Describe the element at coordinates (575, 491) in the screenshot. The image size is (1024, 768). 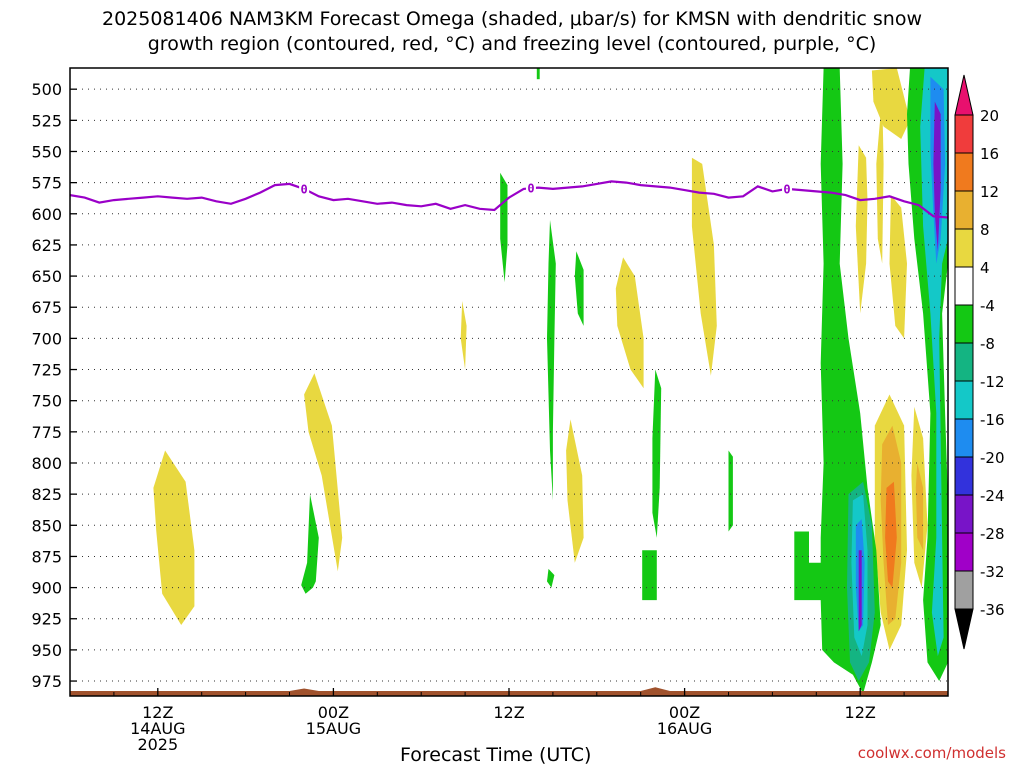
I see `omega-region-pos-d` at that location.